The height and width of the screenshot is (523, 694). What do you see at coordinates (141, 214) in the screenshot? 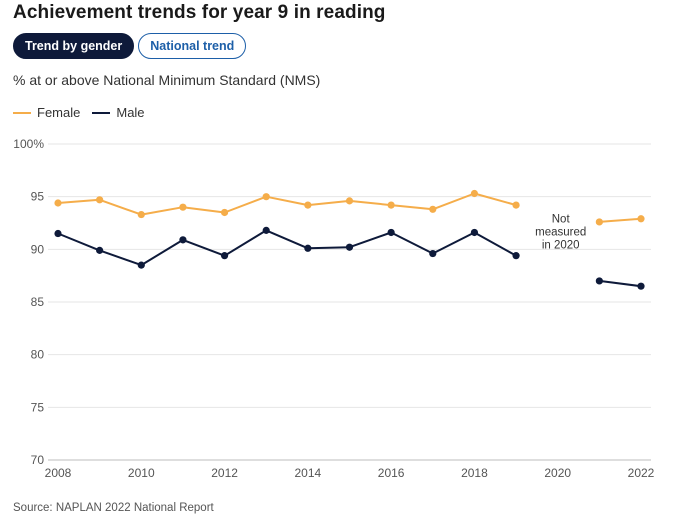
I see `data-point-female-2010` at bounding box center [141, 214].